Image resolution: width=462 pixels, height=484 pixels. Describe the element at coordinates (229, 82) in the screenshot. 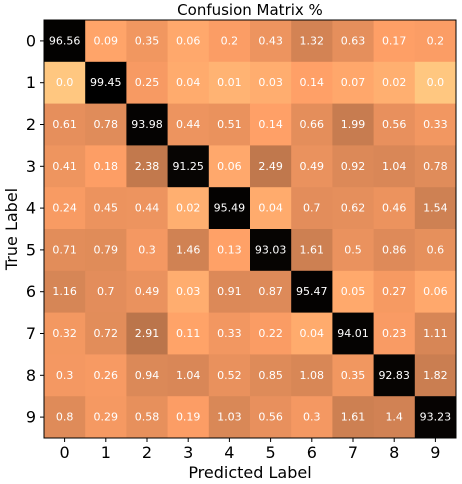

I see `cell-value-label-1-4: 0.01` at that location.